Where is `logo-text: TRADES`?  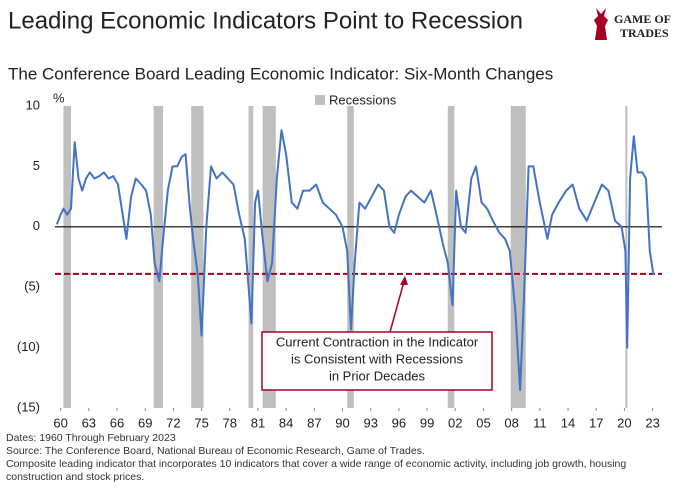 logo-text: TRADES is located at coordinates (644, 33).